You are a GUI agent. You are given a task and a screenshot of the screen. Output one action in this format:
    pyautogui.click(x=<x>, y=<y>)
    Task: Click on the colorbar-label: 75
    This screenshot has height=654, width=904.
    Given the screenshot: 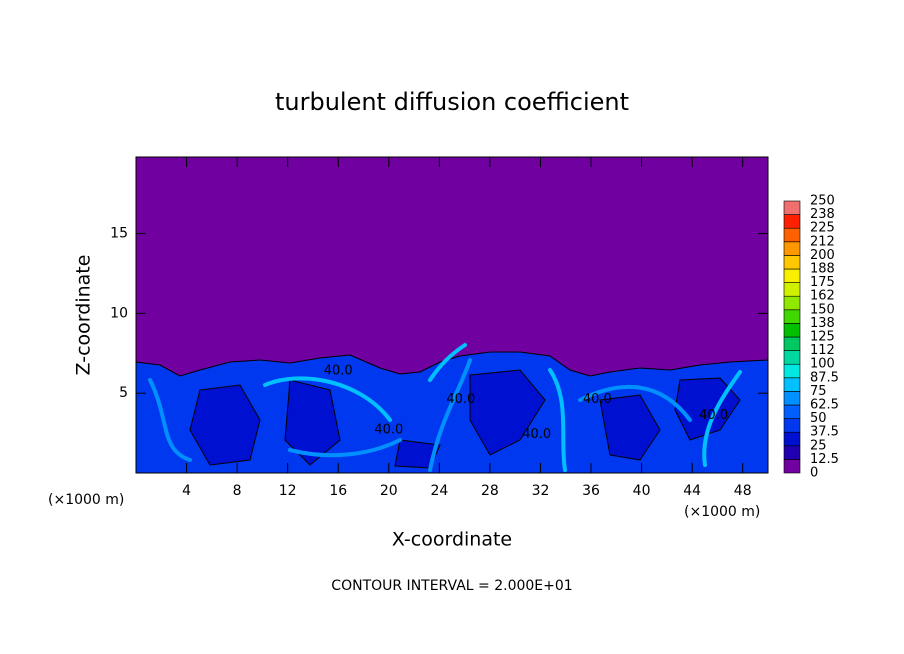 What is the action you would take?
    pyautogui.click(x=818, y=391)
    